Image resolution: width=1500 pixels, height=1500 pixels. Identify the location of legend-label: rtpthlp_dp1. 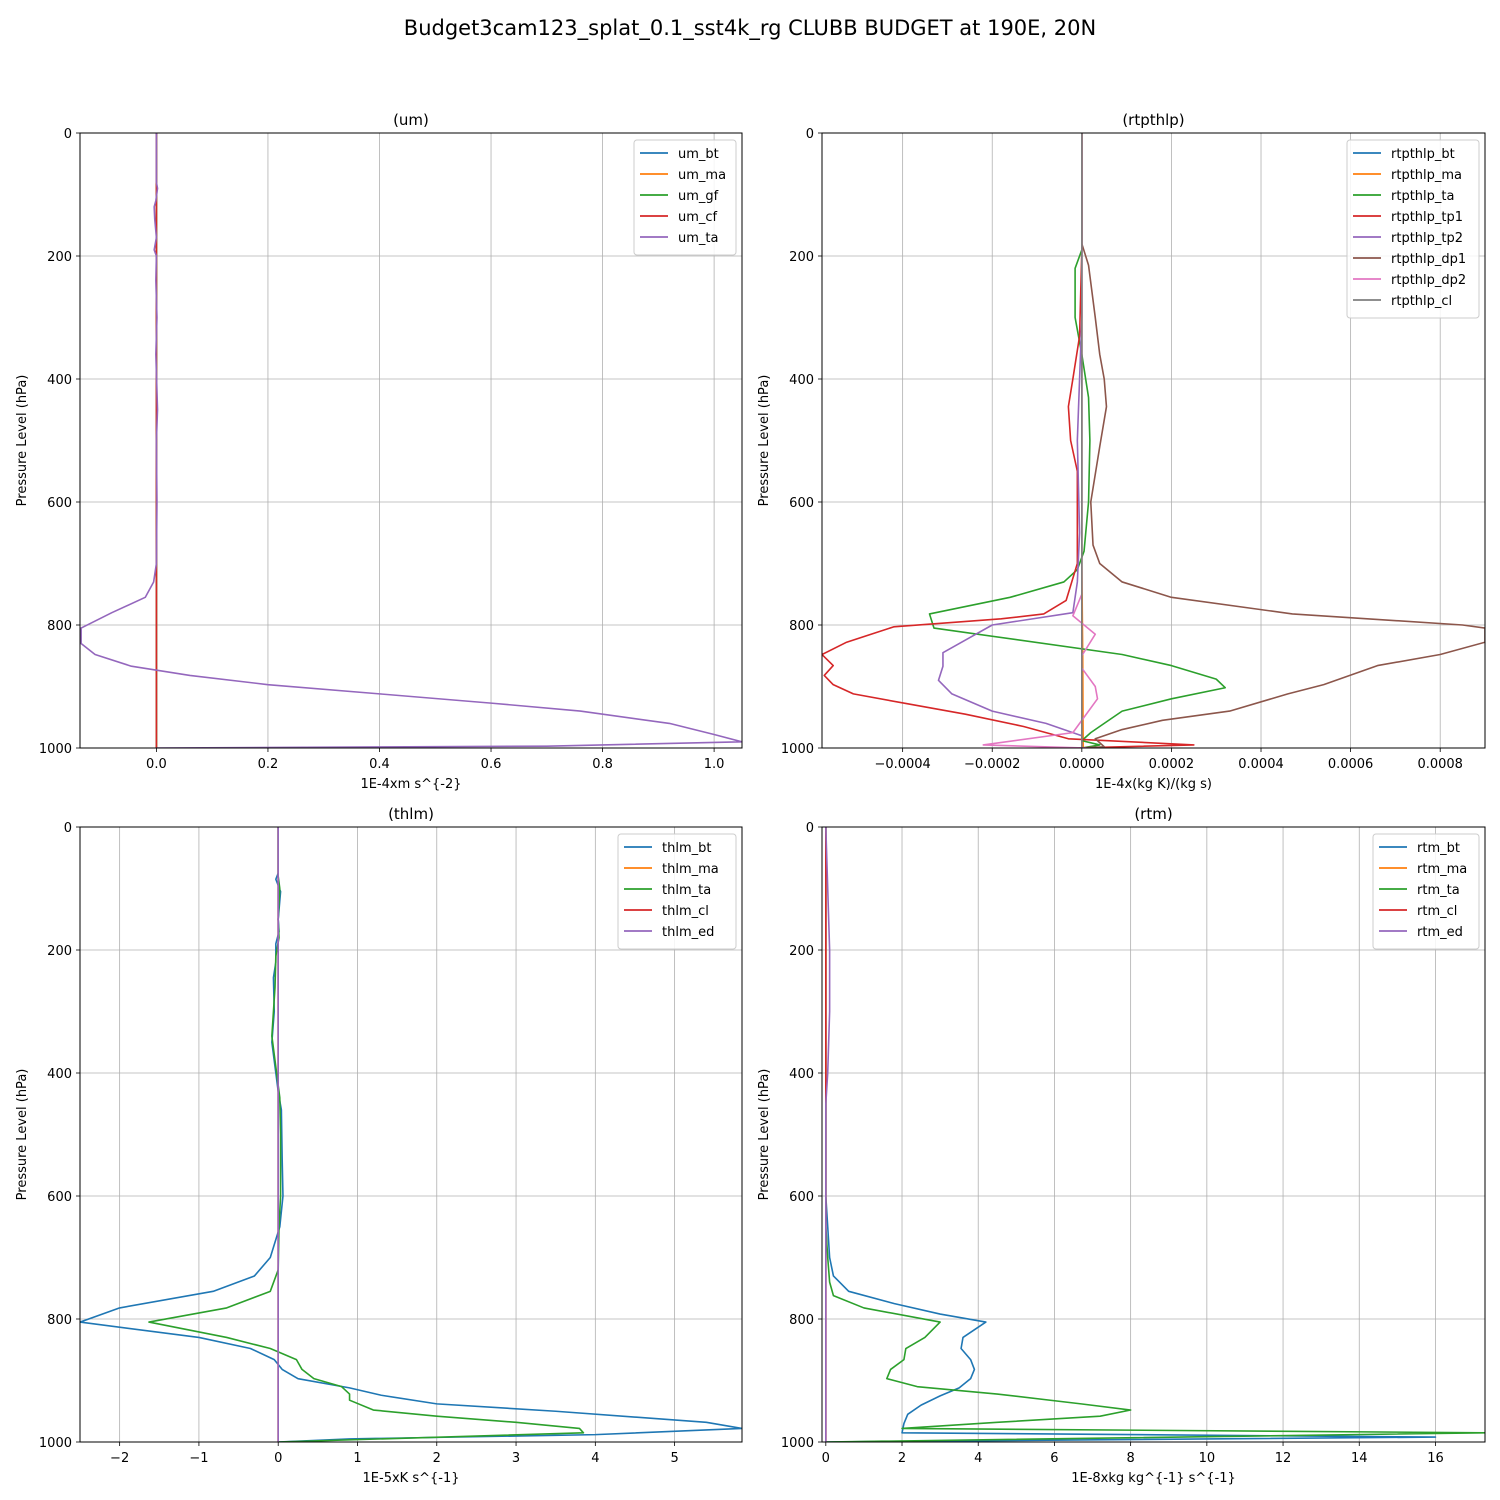
(1428, 259).